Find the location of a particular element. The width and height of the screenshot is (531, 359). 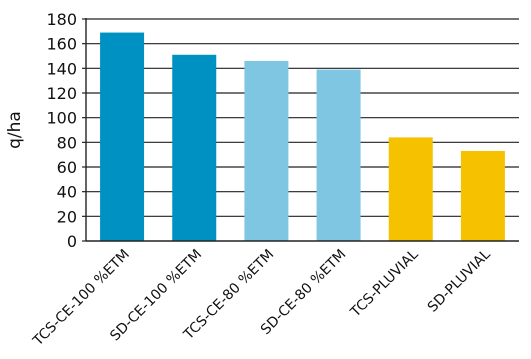

y-tick-label: 0 is located at coordinates (72, 241).